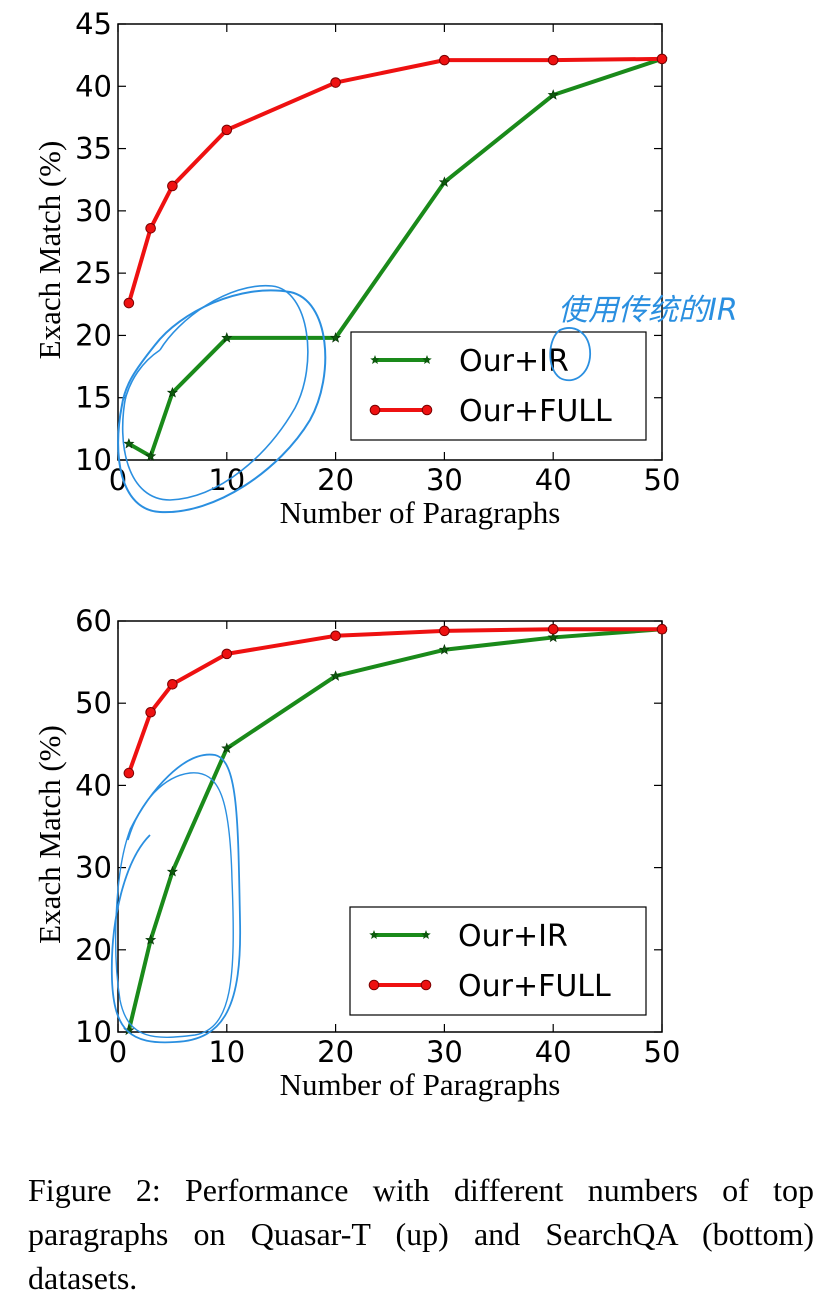 This screenshot has width=834, height=1314. What do you see at coordinates (93, 398) in the screenshot?
I see `y-tick-label: 15` at bounding box center [93, 398].